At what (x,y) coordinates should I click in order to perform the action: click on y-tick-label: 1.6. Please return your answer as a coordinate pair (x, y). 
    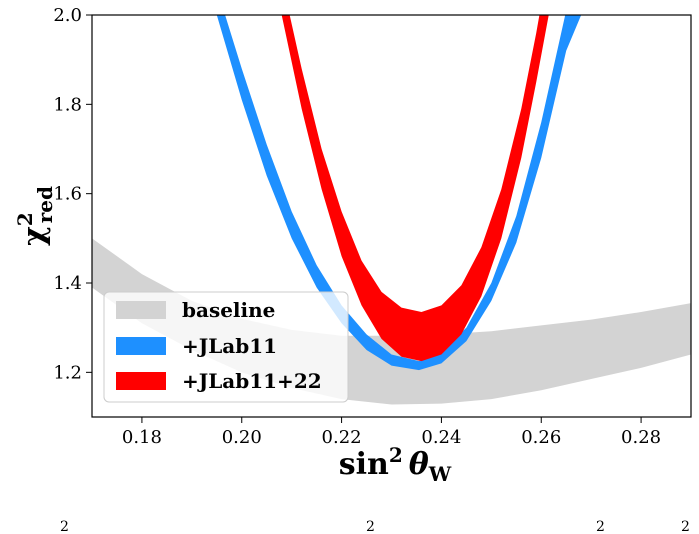
    Looking at the image, I should click on (67, 194).